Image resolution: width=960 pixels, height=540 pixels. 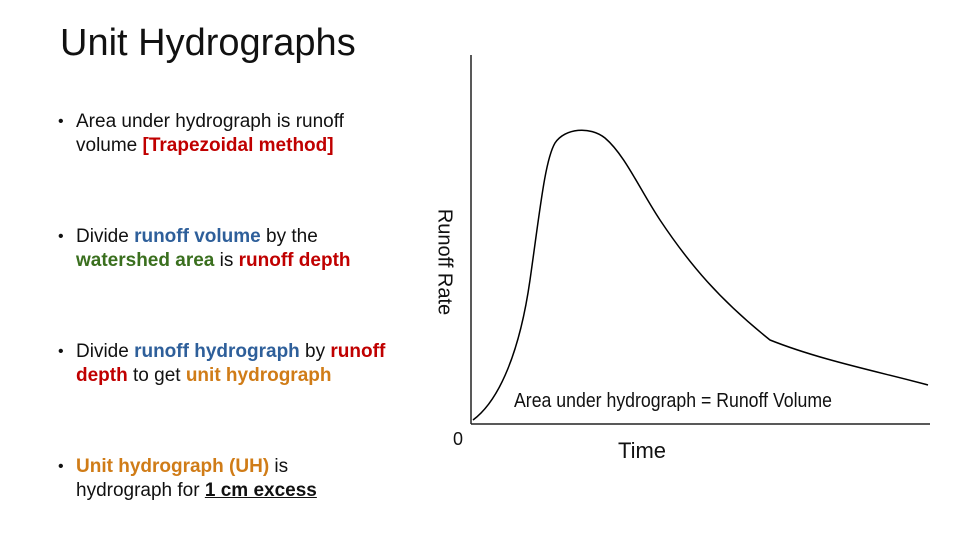 I want to click on bullet-3-text-c: to get, so click(x=156, y=375).